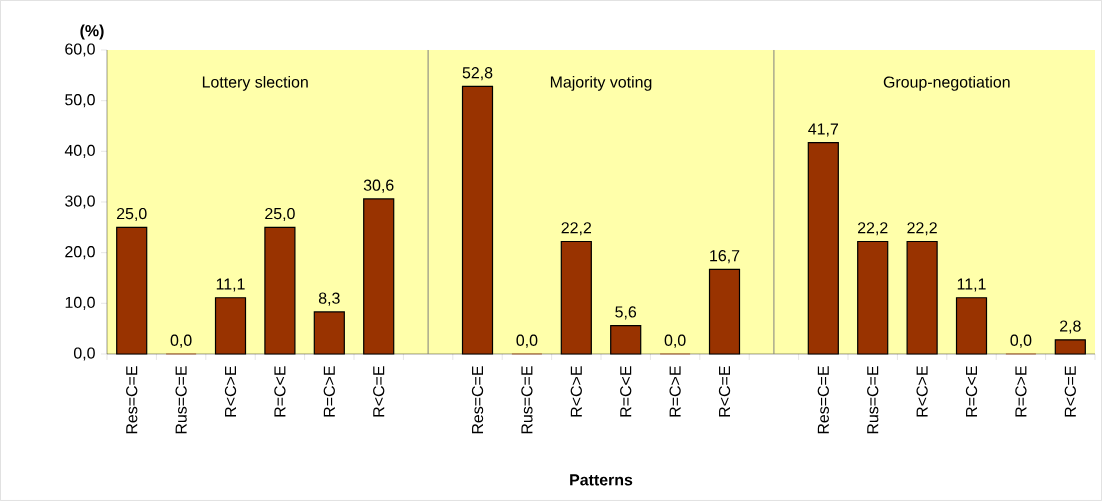 This screenshot has width=1102, height=501. I want to click on data-label: 5,6, so click(626, 313).